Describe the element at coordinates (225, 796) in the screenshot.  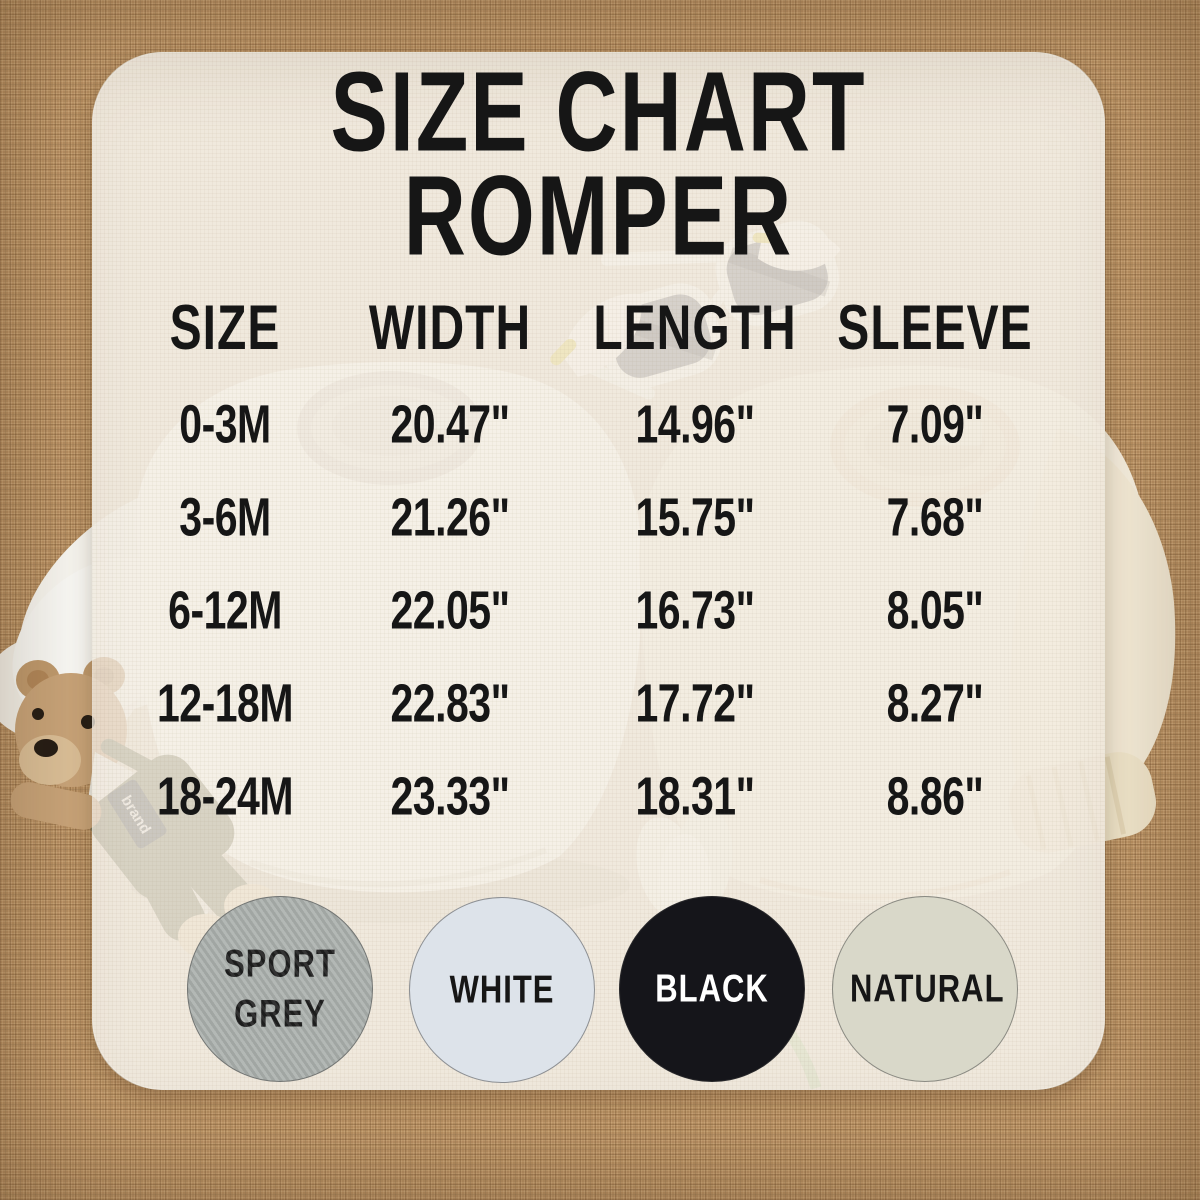
I see `row-size: 18-24M` at that location.